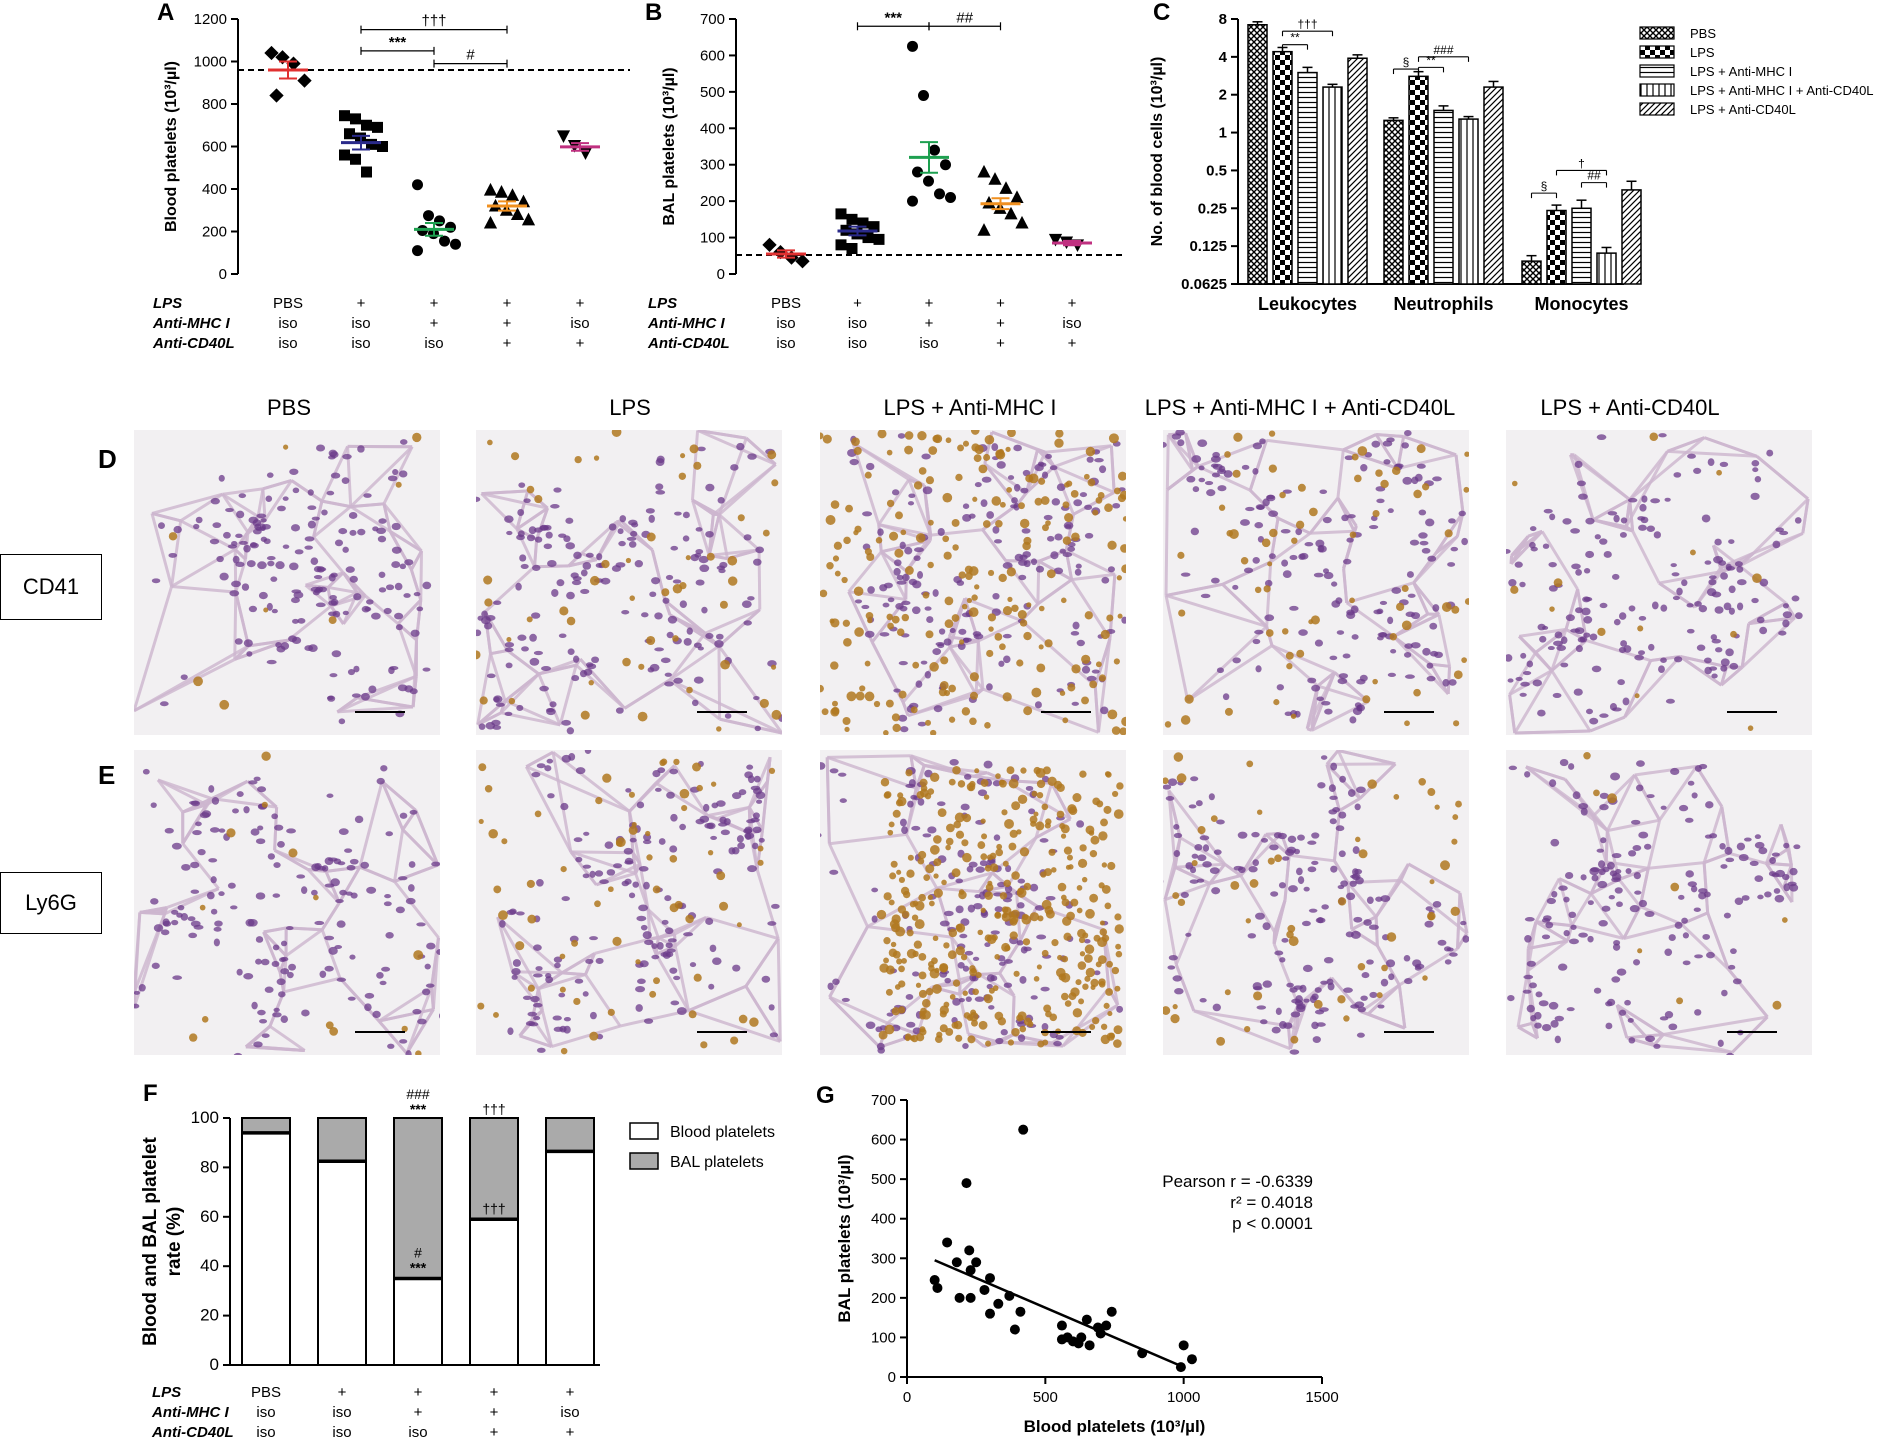  I want to click on histology-image, so click(973, 582).